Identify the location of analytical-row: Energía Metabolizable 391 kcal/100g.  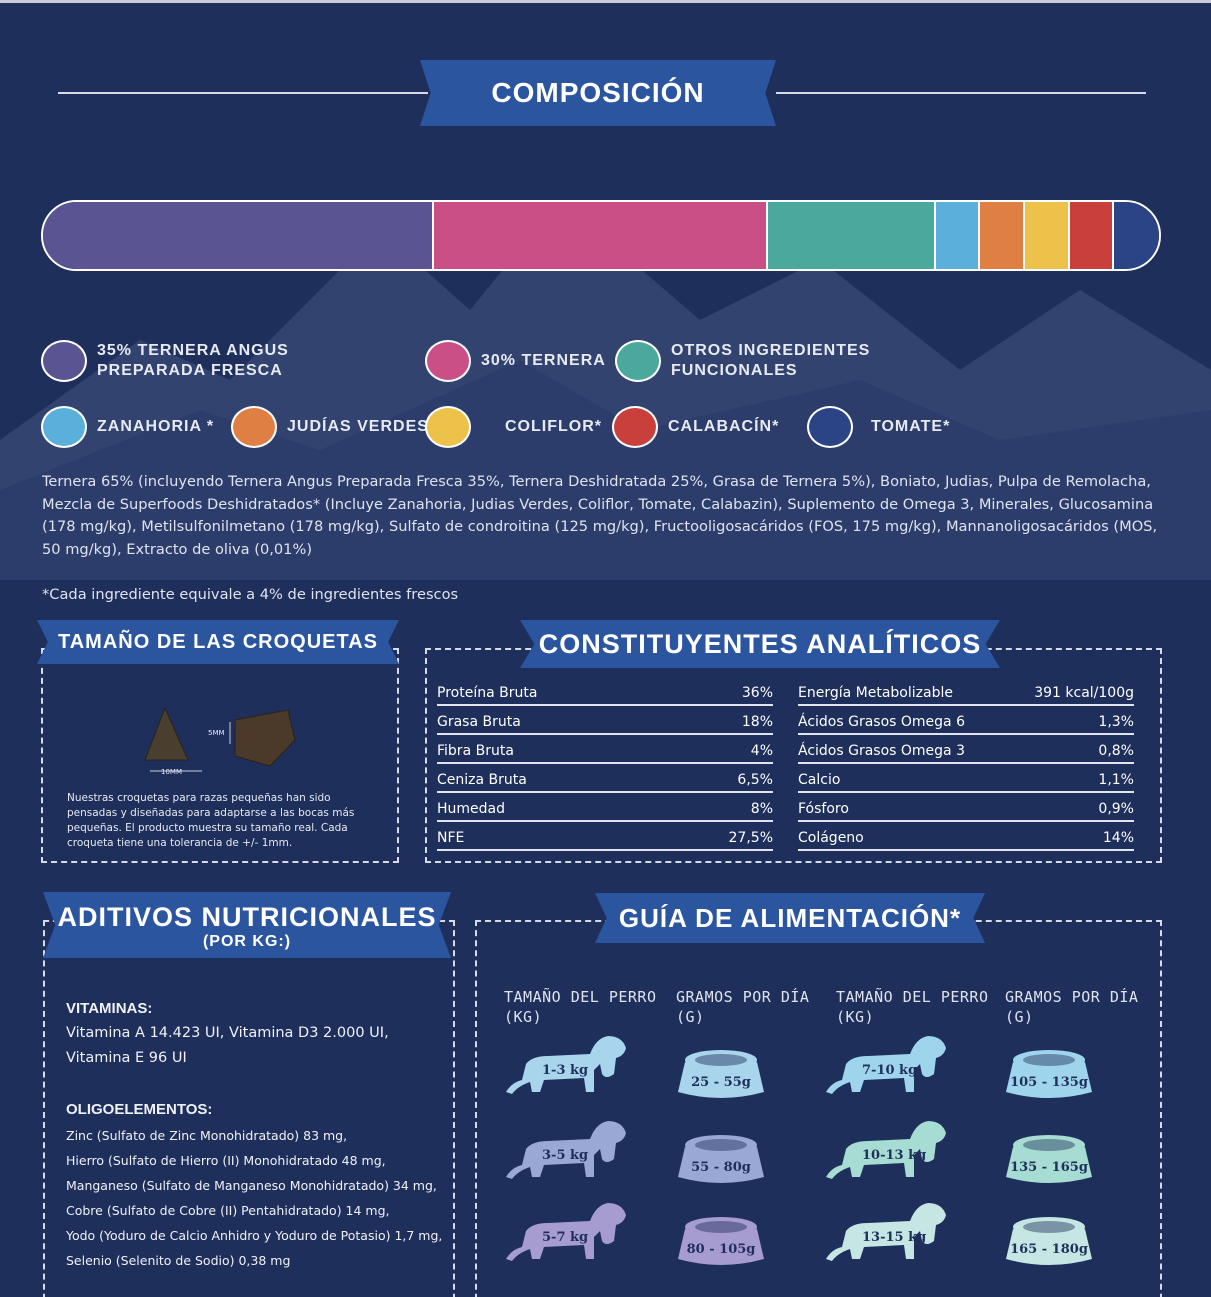
(966, 691).